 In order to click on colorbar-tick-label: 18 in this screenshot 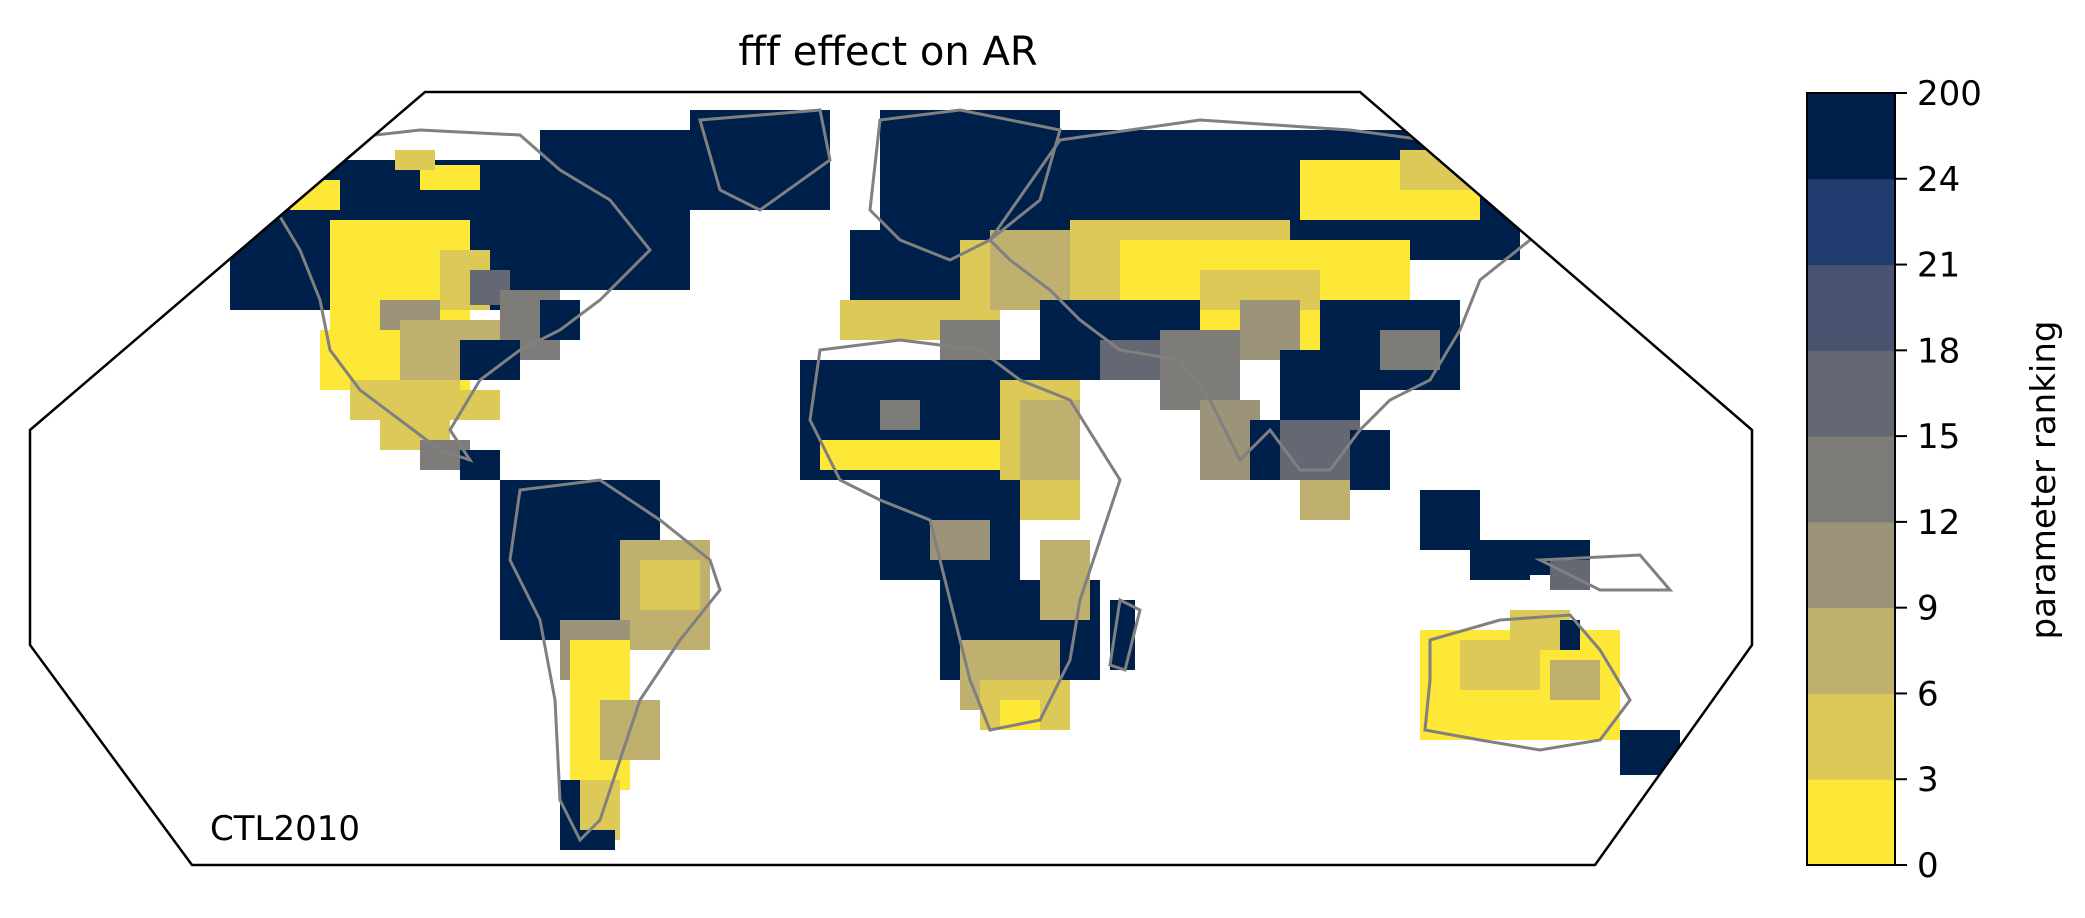, I will do `click(1938, 351)`.